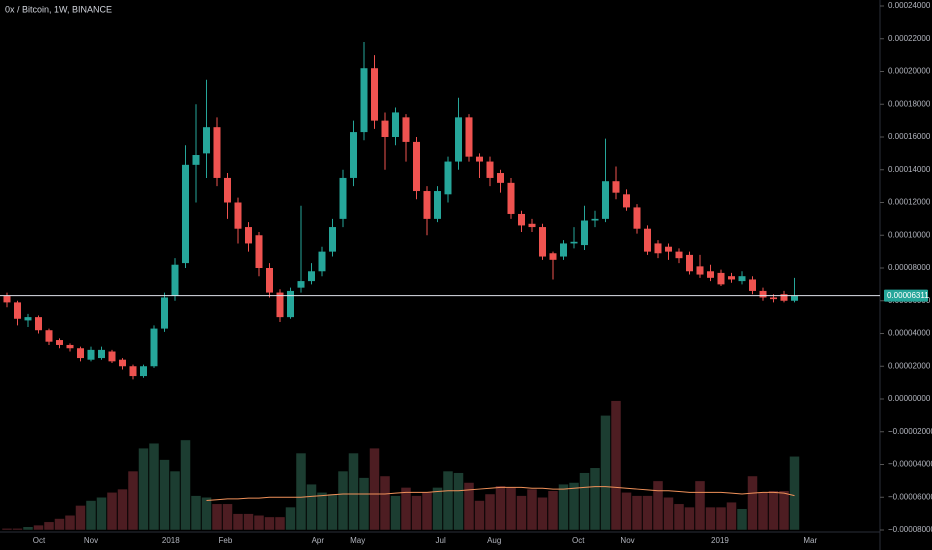 The width and height of the screenshot is (932, 550). What do you see at coordinates (226, 540) in the screenshot?
I see `x-tick-label: Feb` at bounding box center [226, 540].